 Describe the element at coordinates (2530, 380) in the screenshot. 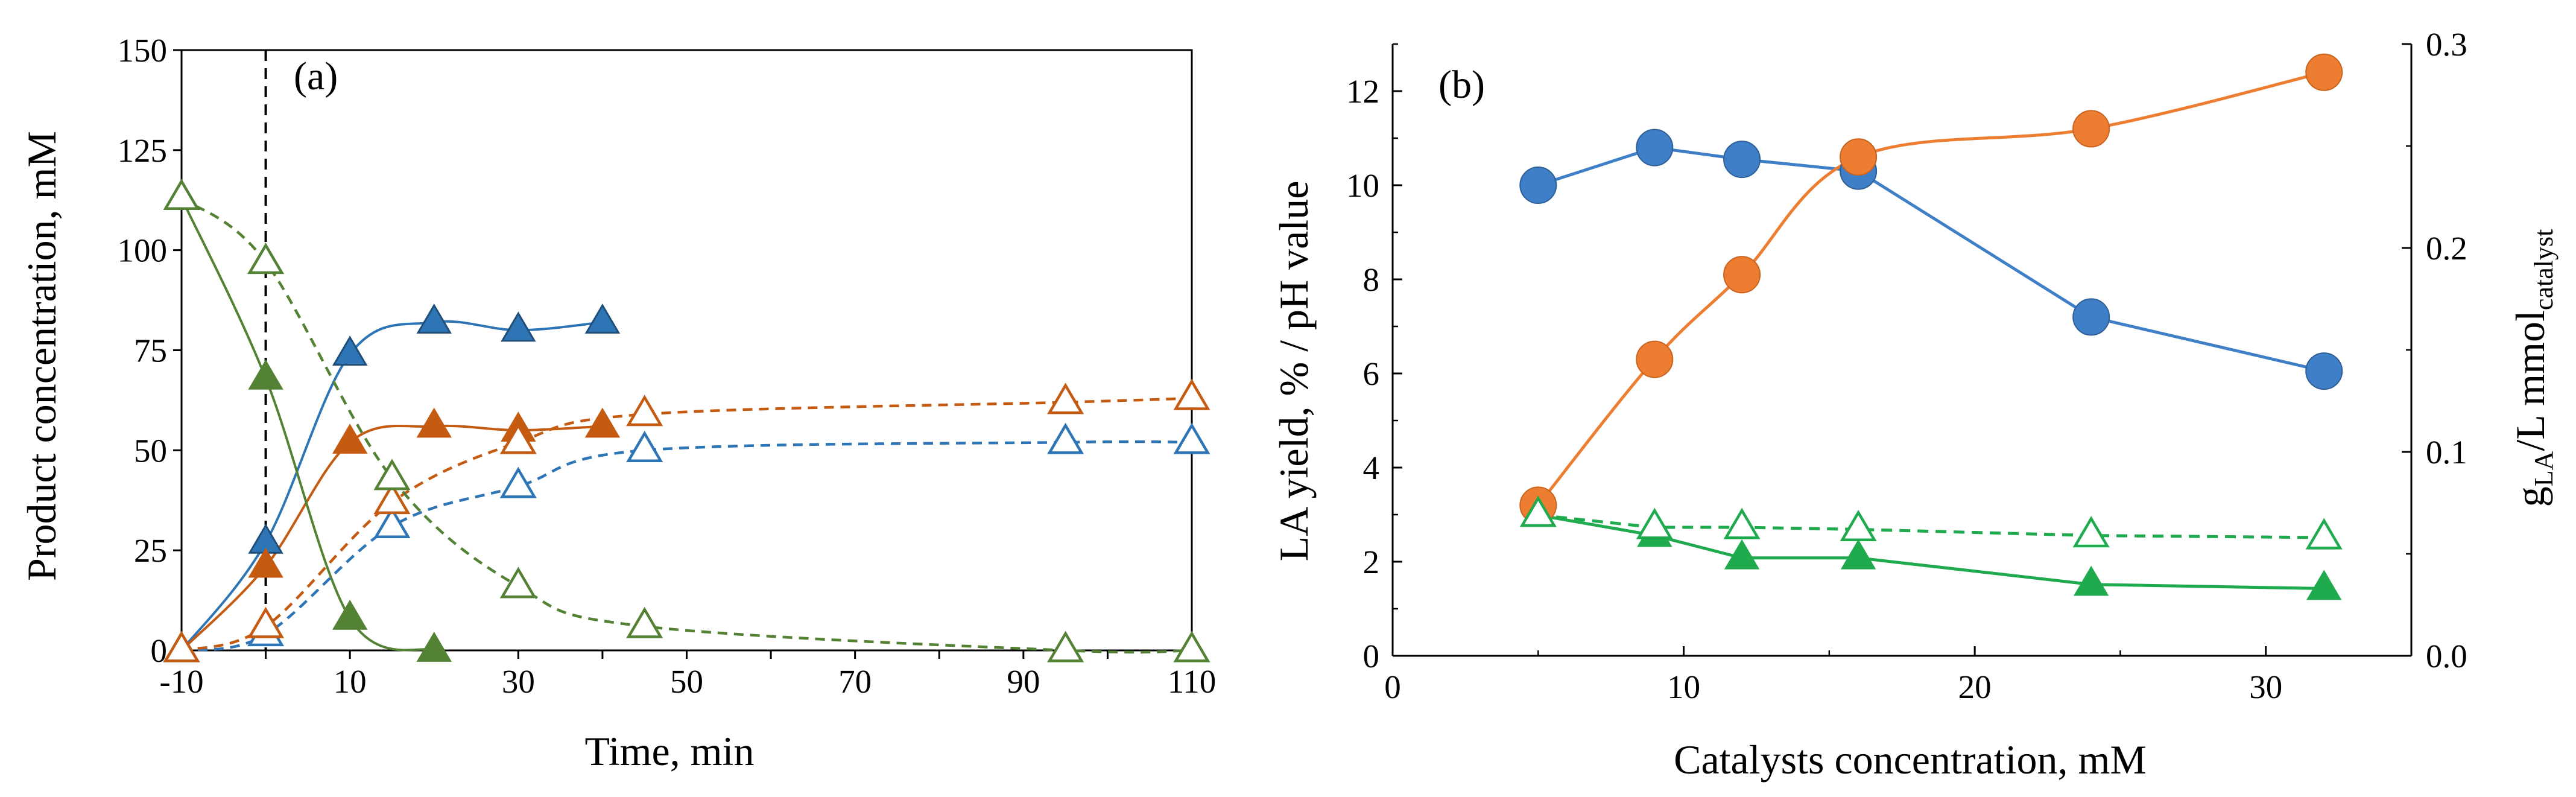

I see `y2label-mid: /L mmol` at that location.